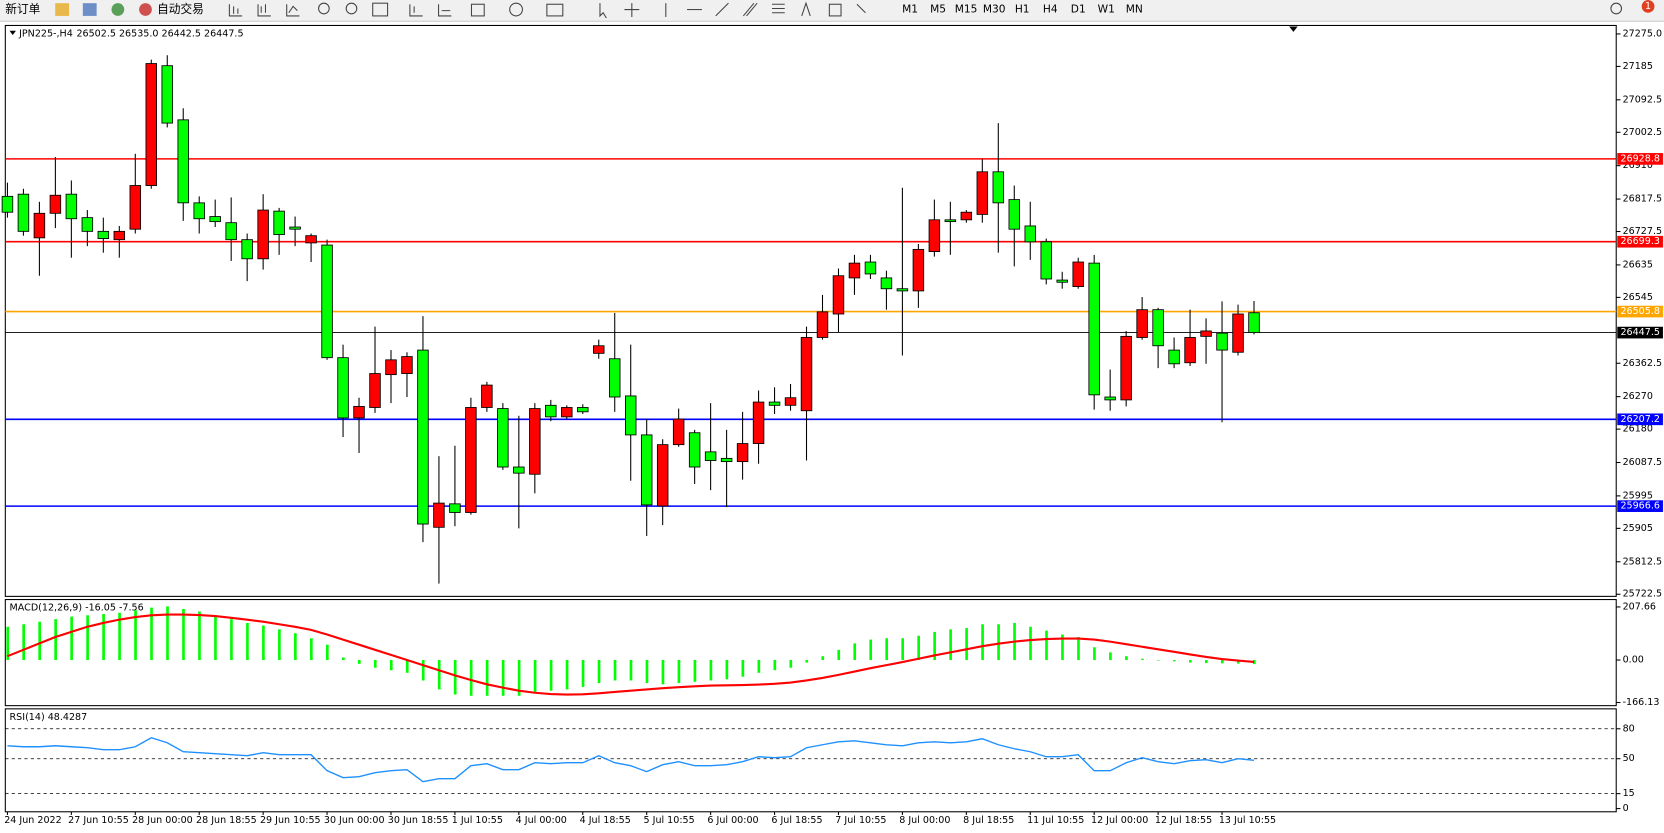 This screenshot has width=1664, height=833. Describe the element at coordinates (810, 760) in the screenshot. I see `rsi-panel` at that location.